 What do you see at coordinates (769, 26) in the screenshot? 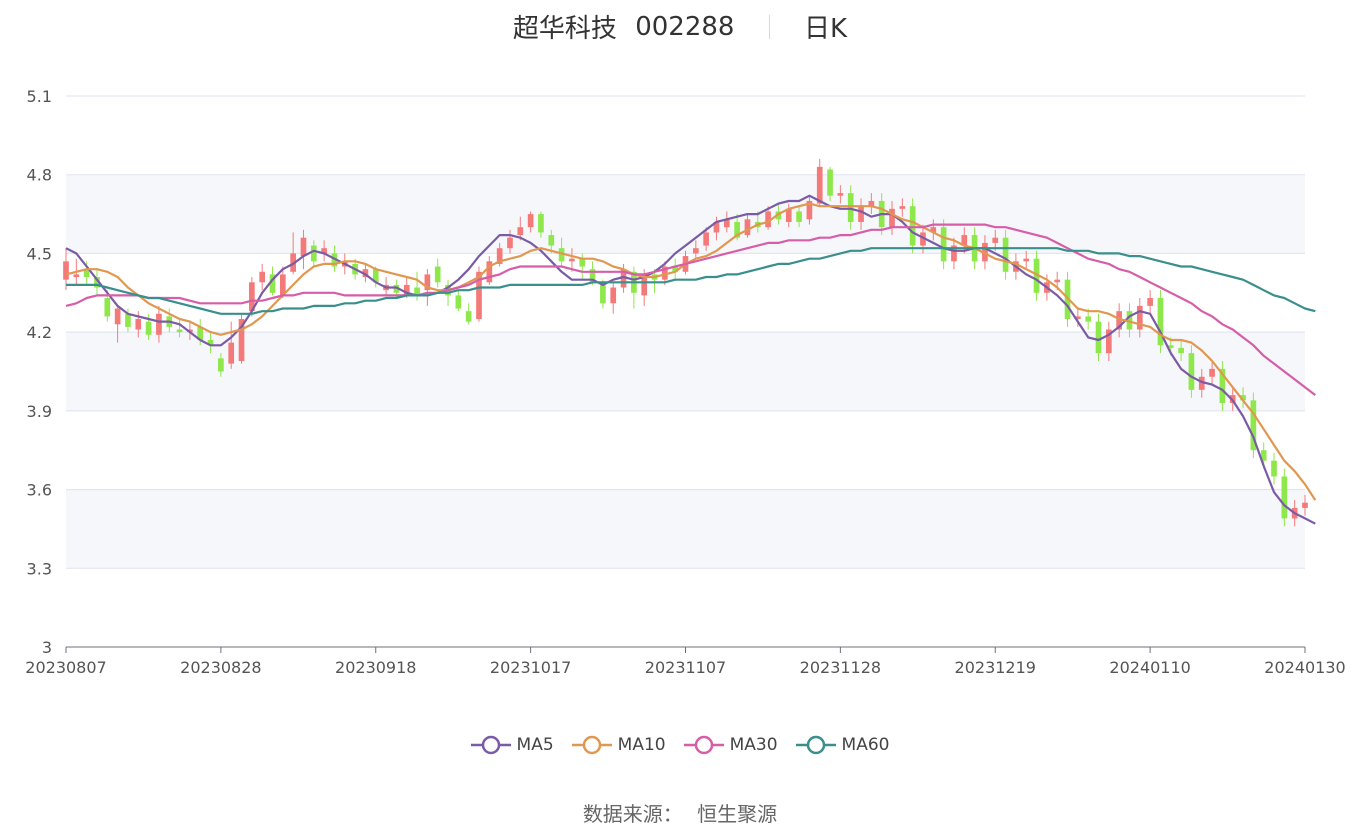
I see `title-divider` at bounding box center [769, 26].